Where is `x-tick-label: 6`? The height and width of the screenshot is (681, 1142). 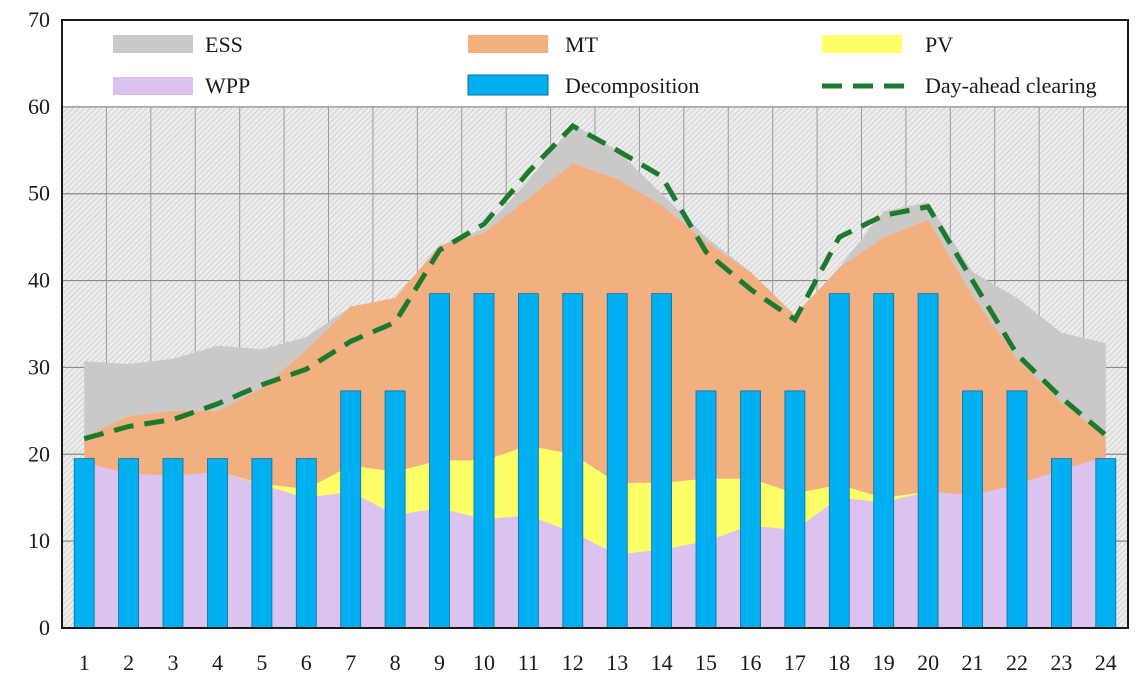 x-tick-label: 6 is located at coordinates (306, 662).